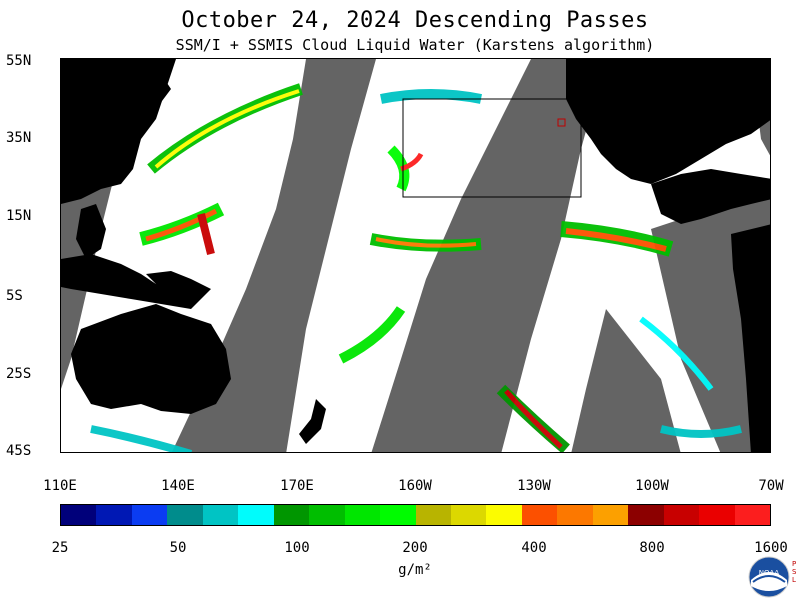 This screenshot has height=600, width=800. What do you see at coordinates (769, 573) in the screenshot?
I see `svg-text: NOAA` at bounding box center [769, 573].